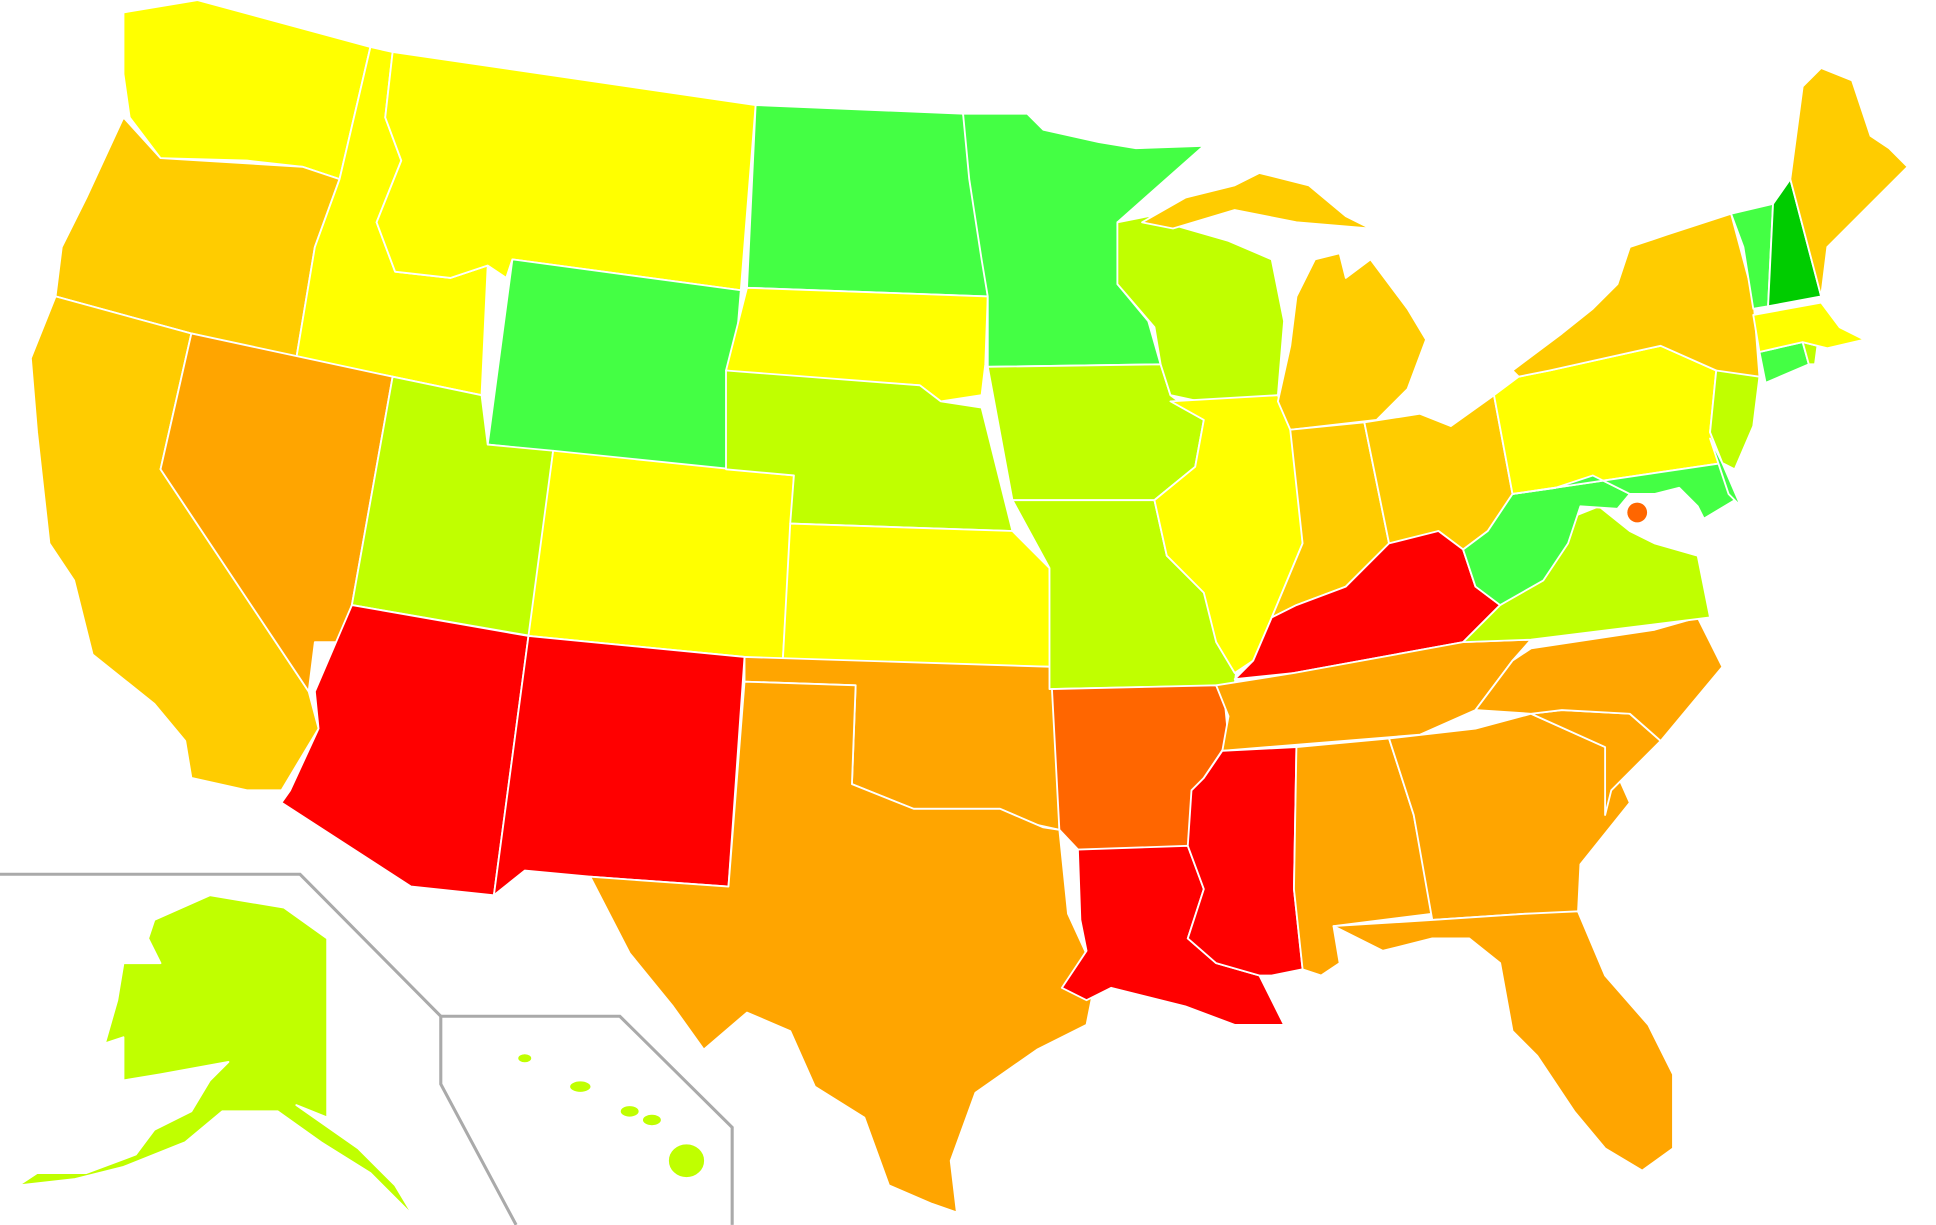 The image size is (1936, 1225). Describe the element at coordinates (1599, 679) in the screenshot. I see `state-nc` at that location.